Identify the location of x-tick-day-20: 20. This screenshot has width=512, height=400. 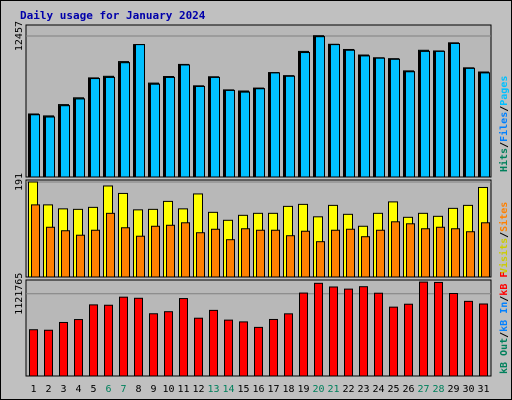
(318, 389).